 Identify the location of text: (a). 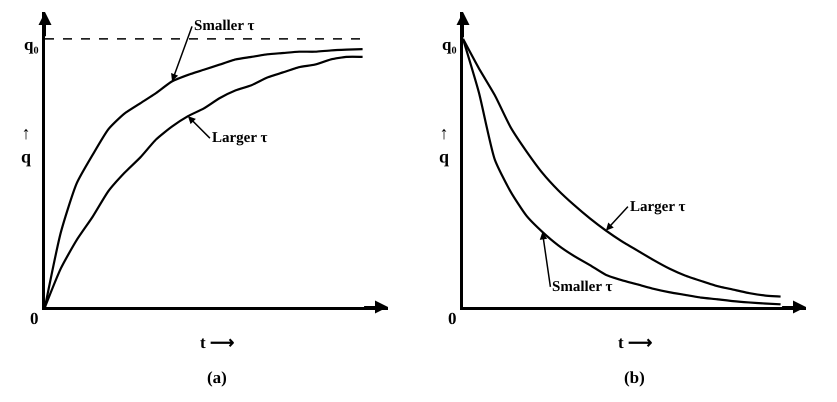
(217, 377).